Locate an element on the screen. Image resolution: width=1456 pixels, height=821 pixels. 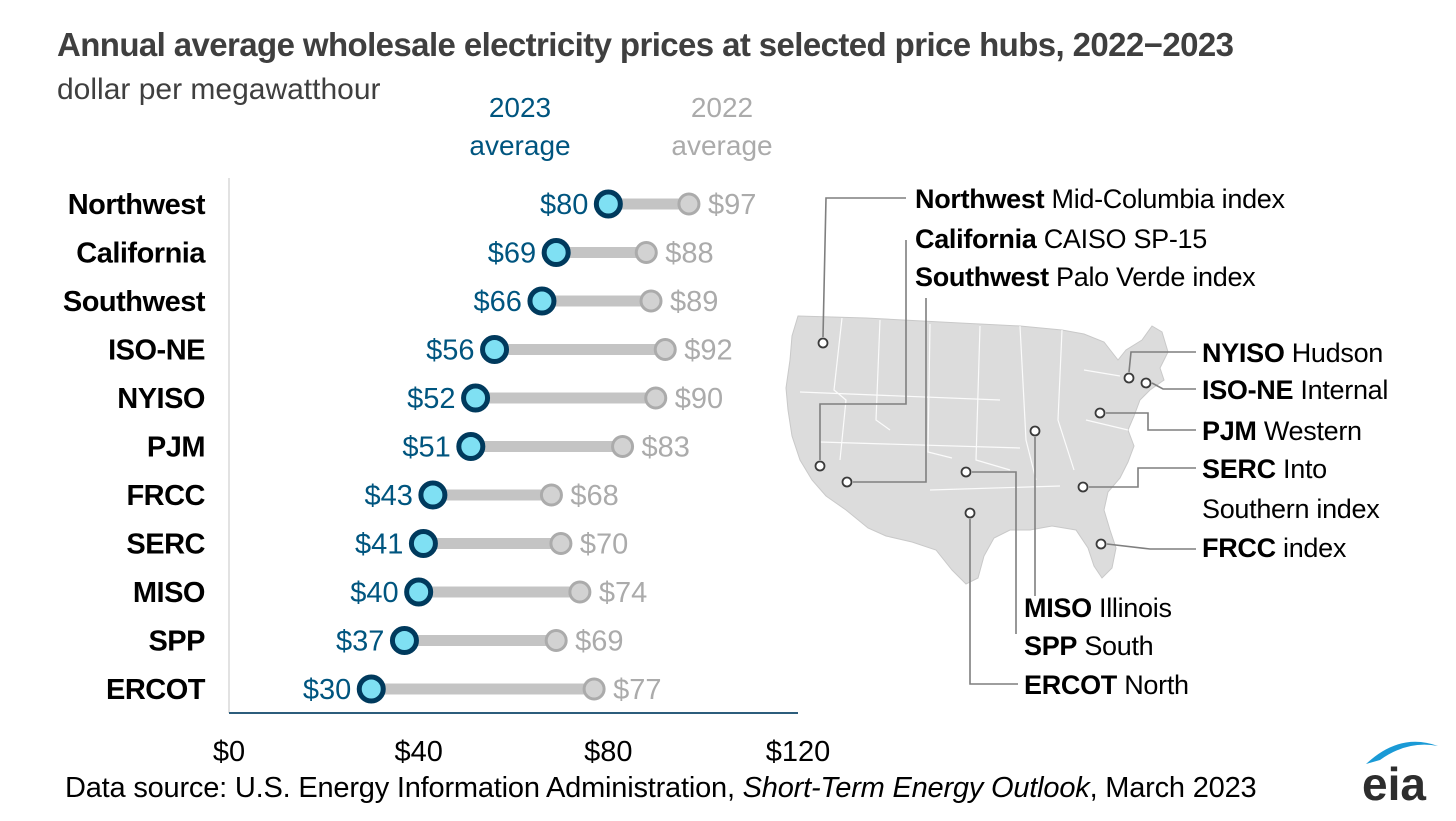
data-label-2022: $97 is located at coordinates (732, 205).